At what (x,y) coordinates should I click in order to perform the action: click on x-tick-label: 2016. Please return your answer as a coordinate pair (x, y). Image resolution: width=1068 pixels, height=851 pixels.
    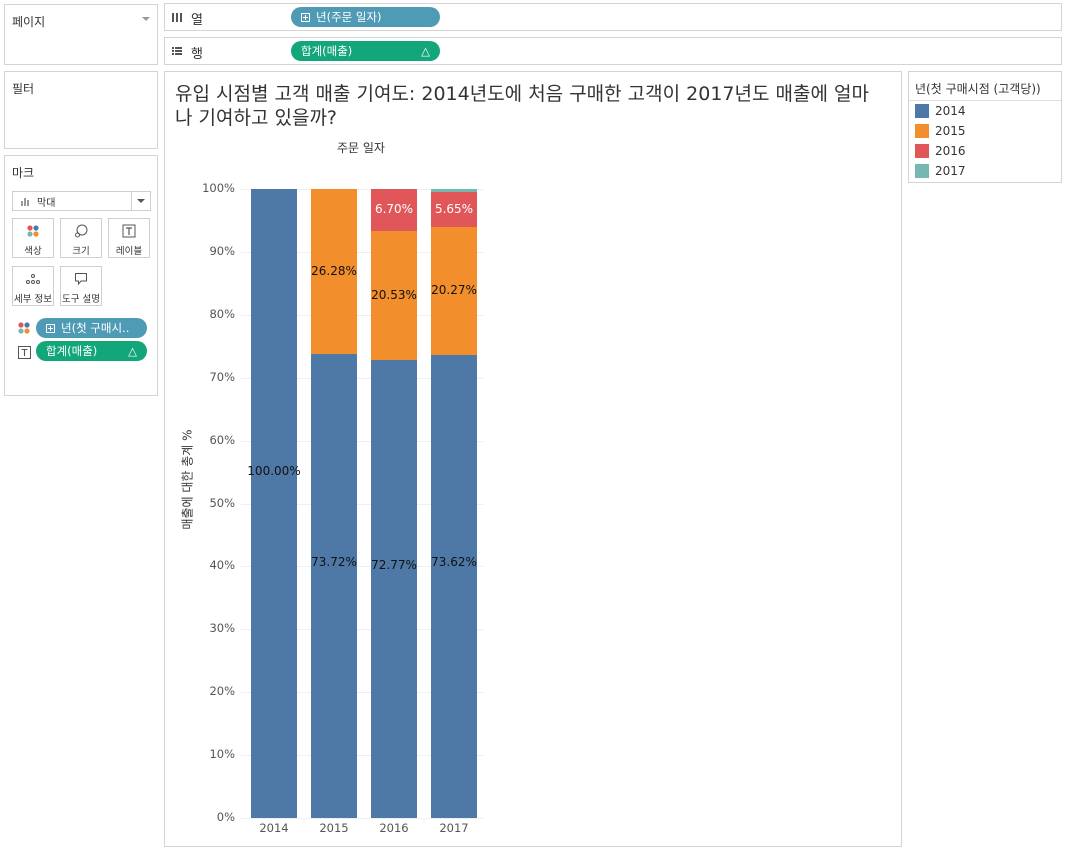
    Looking at the image, I should click on (394, 828).